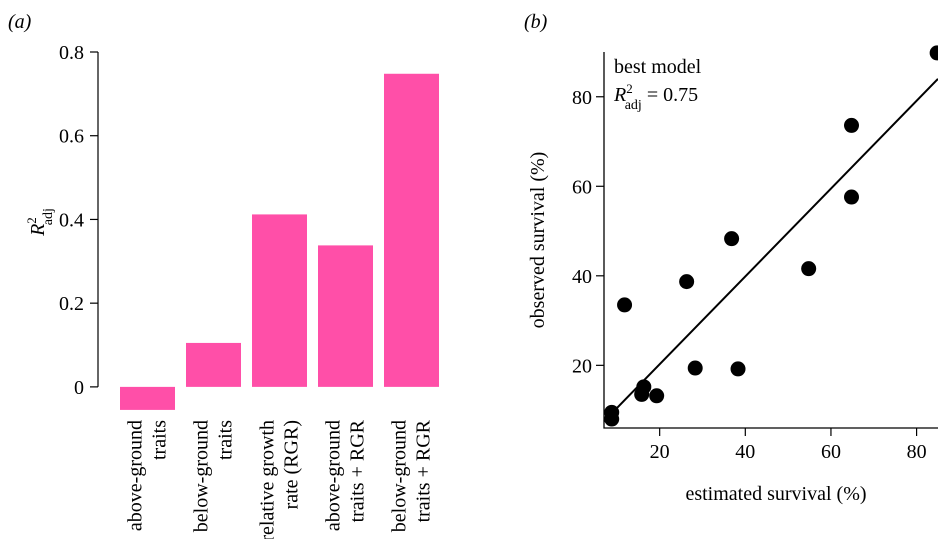 This screenshot has height=539, width=938. I want to click on panel-a-y-tick-label: 0.4, so click(71, 220).